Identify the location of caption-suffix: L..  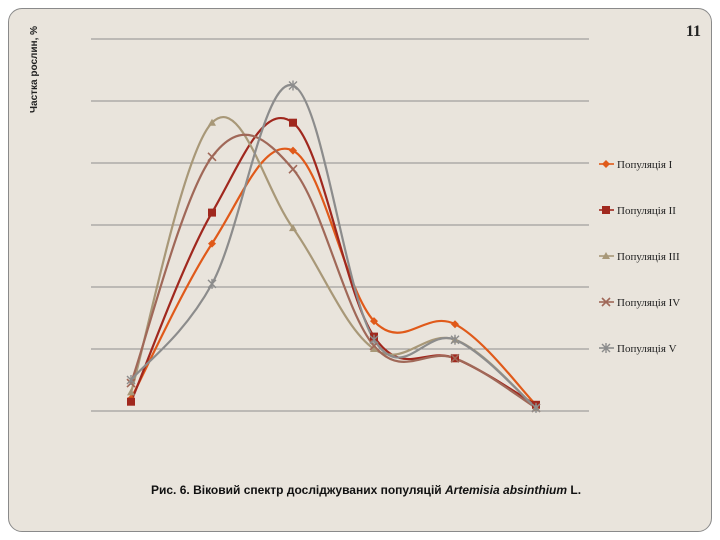
(576, 490).